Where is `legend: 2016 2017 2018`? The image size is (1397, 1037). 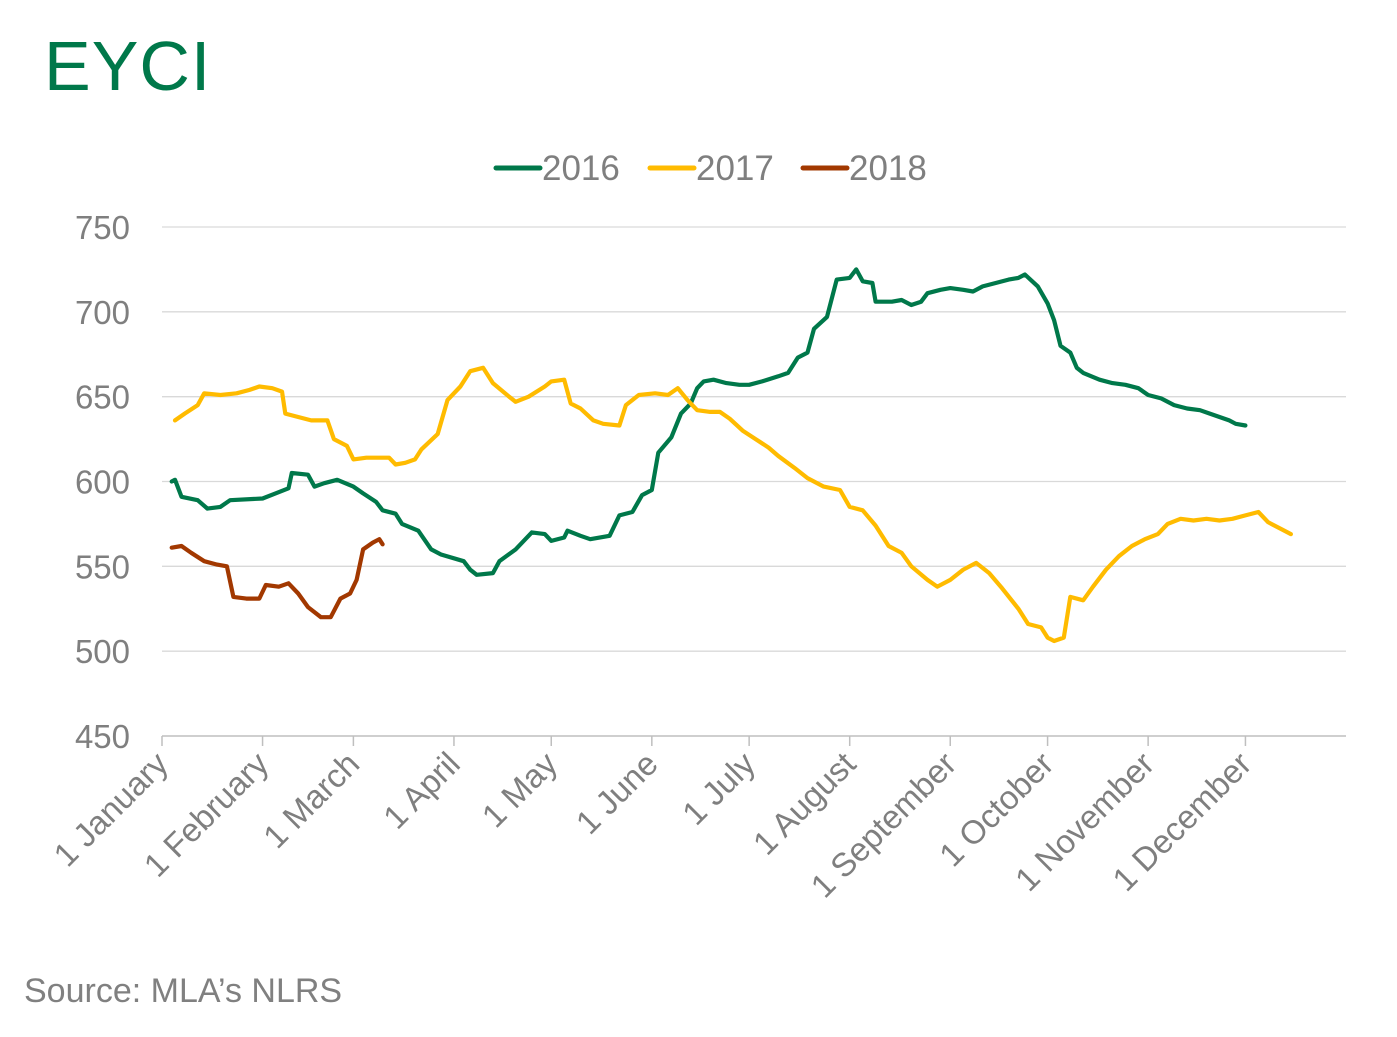
legend: 2016 2017 2018 is located at coordinates (710, 168).